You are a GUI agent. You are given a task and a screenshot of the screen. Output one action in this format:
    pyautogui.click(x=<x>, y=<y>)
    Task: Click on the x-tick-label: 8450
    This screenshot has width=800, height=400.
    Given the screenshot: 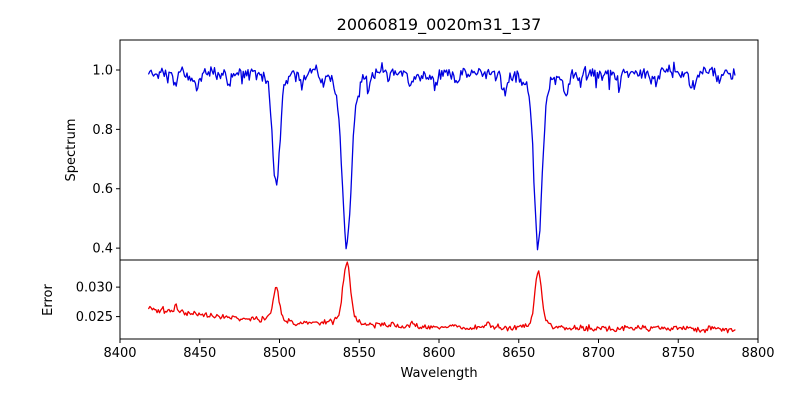 What is the action you would take?
    pyautogui.click(x=199, y=353)
    